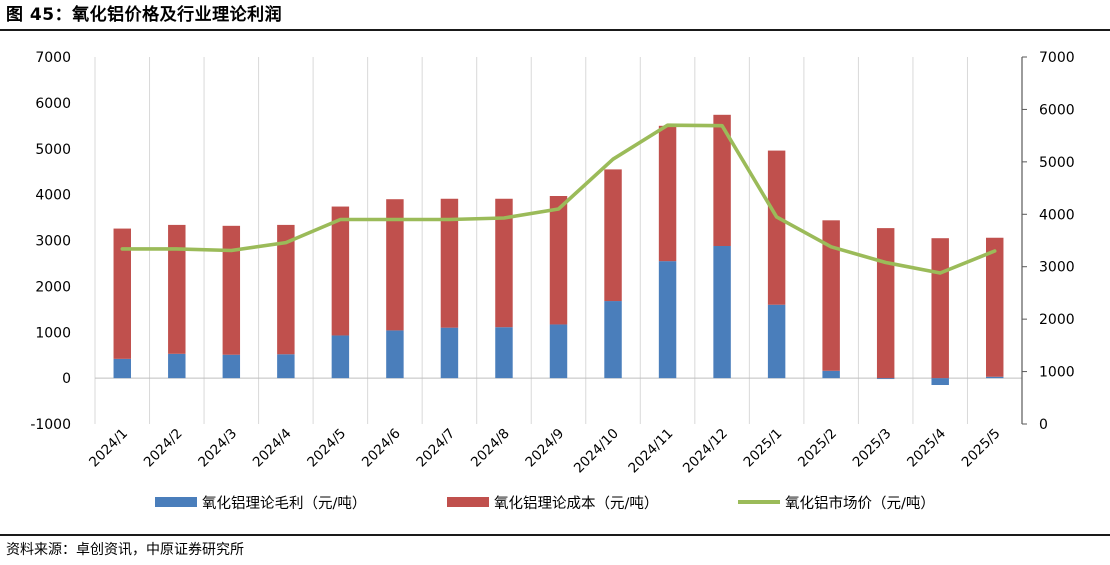  Describe the element at coordinates (435, 448) in the screenshot. I see `x-tick-label: 2024/7` at that location.